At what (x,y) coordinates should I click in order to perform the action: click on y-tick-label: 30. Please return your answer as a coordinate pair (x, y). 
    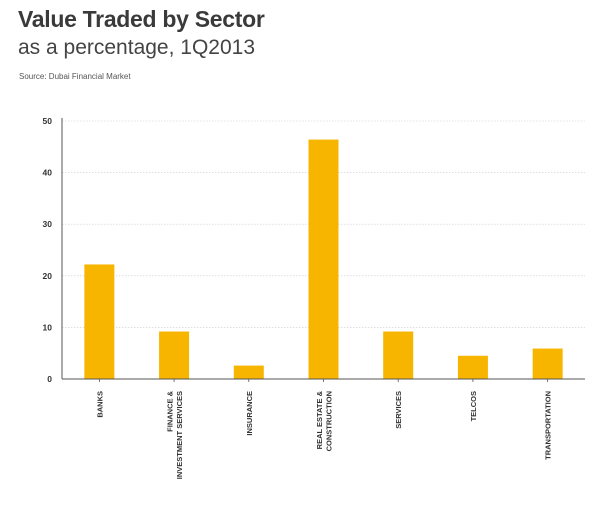
    Looking at the image, I should click on (48, 224).